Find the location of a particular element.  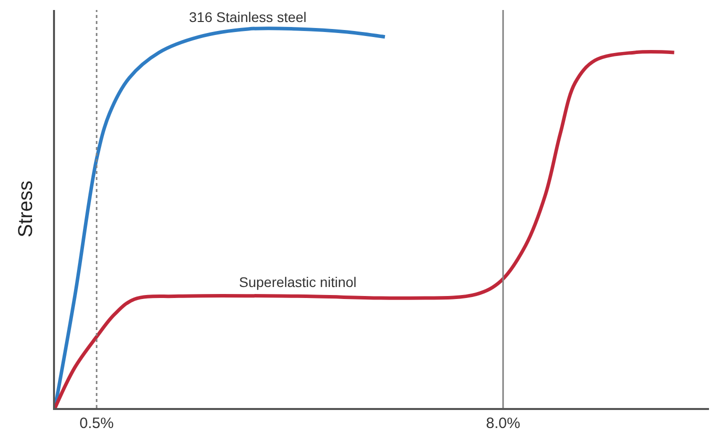

y-axis-title: Stress is located at coordinates (26, 209).